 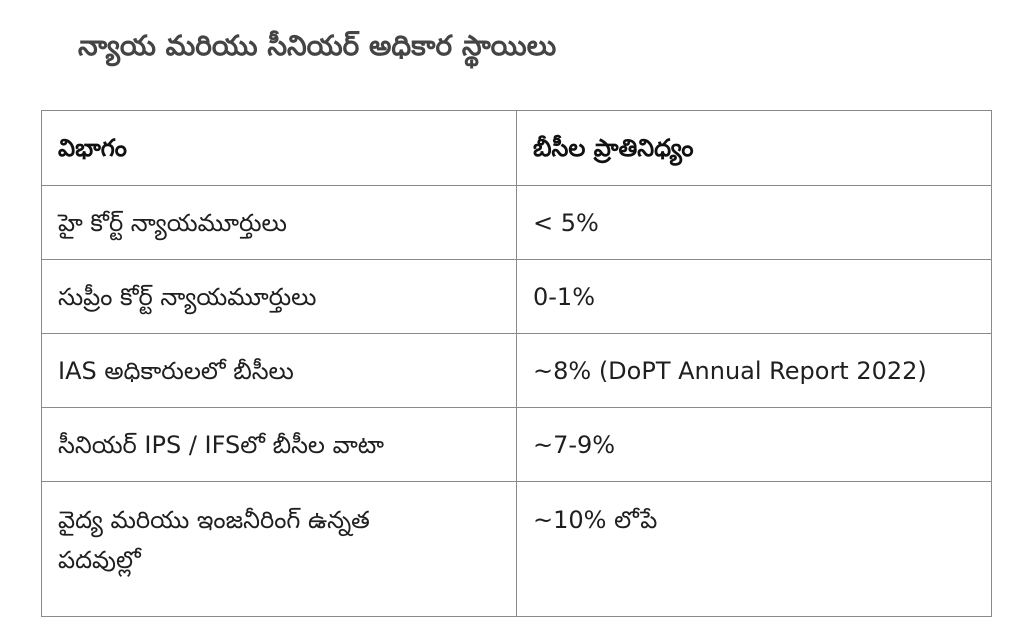 What do you see at coordinates (754, 148) in the screenshot?
I see `column-header-representation: బీసీల ప్రాతినిధ్యం` at bounding box center [754, 148].